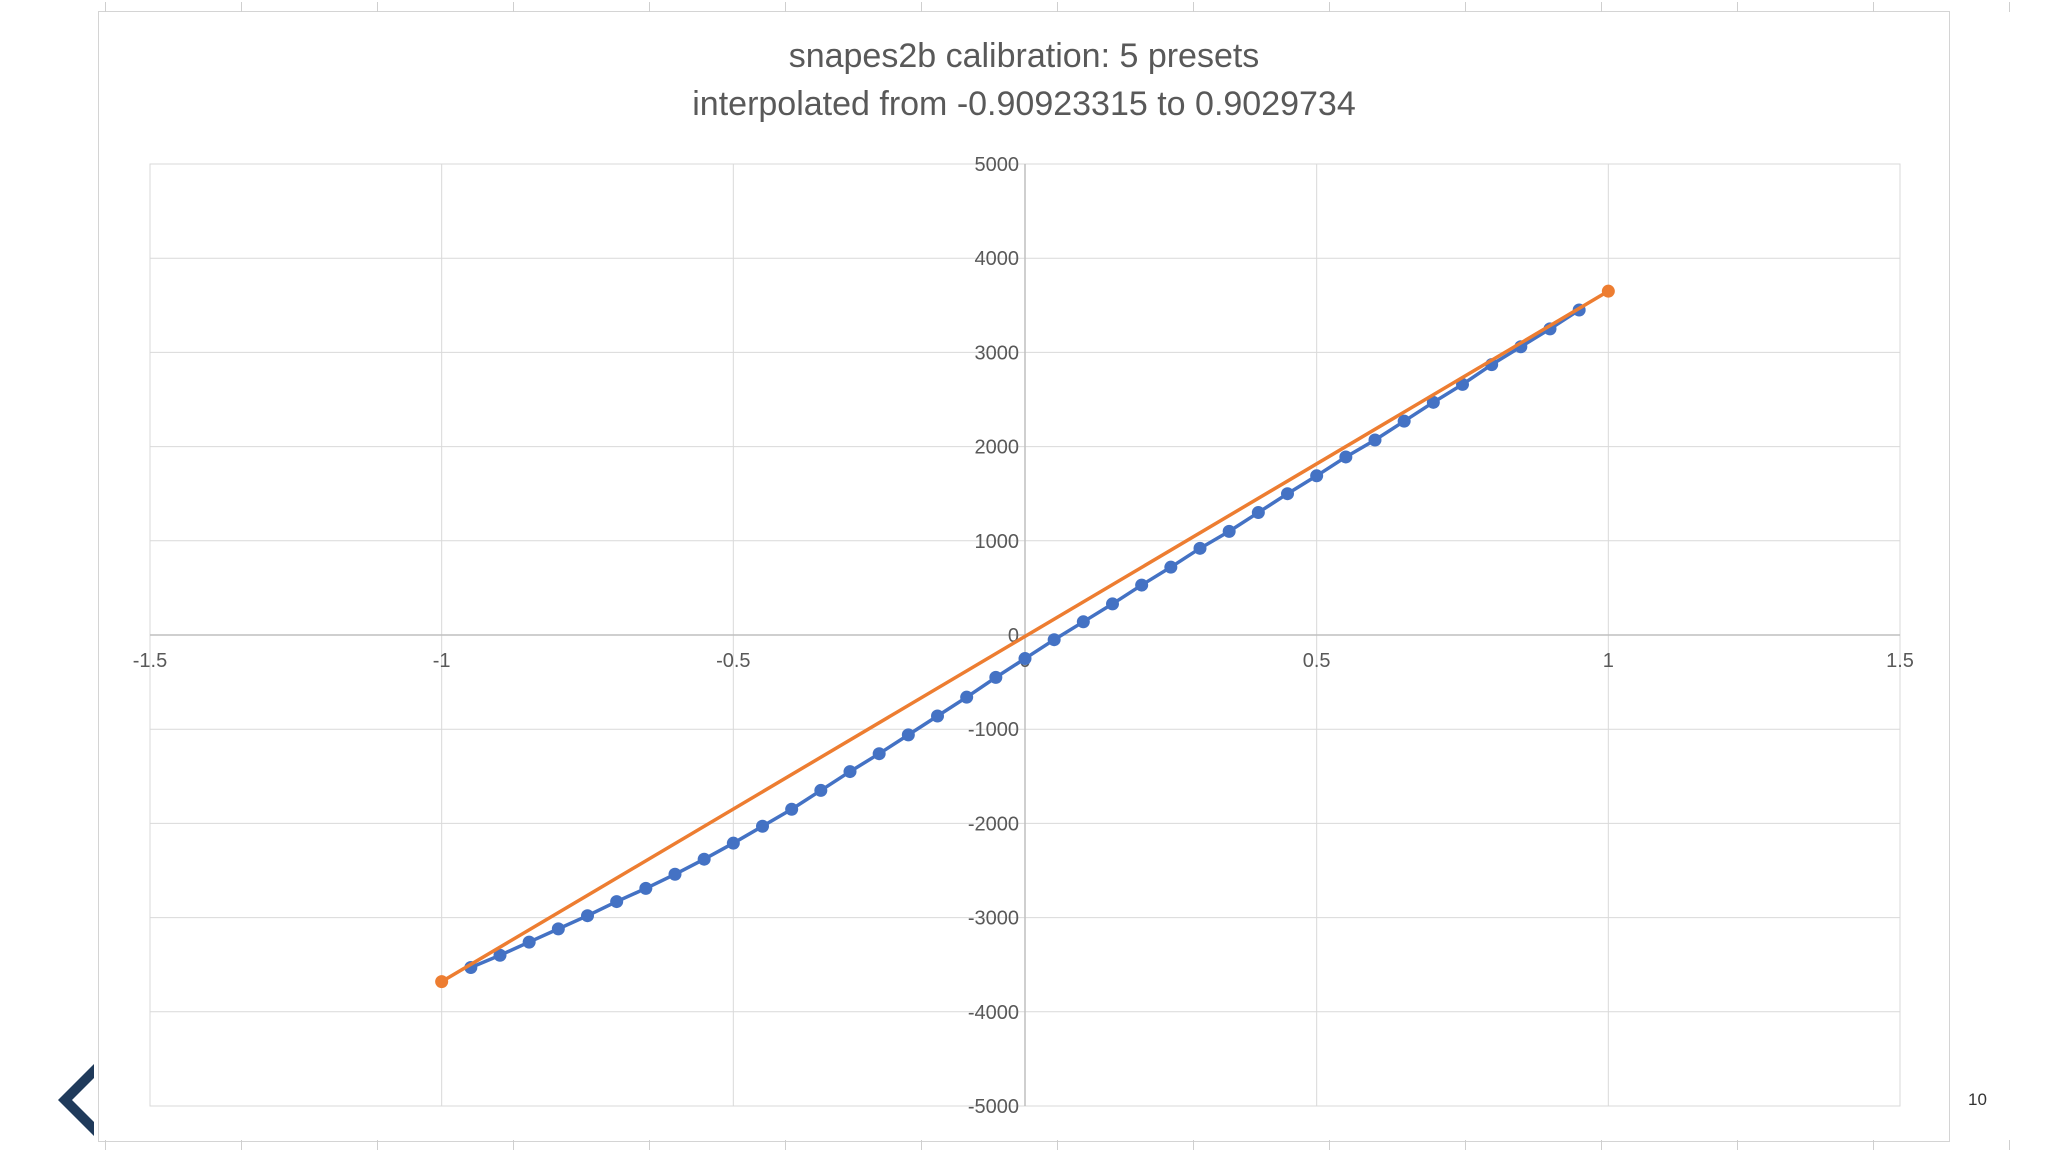 The width and height of the screenshot is (2048, 1152). I want to click on y-tick-label: -5000, so click(993, 1107).